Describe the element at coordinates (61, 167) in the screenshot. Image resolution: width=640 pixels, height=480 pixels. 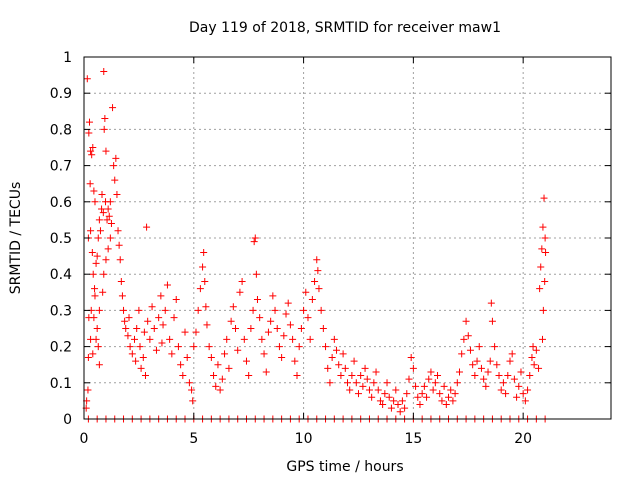
I see `y-tick-label: 0.7` at that location.